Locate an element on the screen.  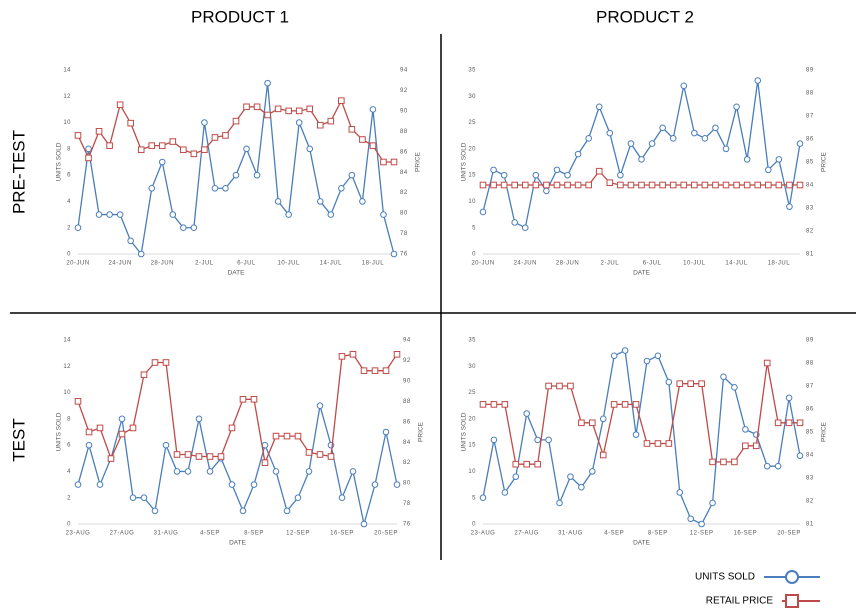
y-tick-label: 25 is located at coordinates (472, 123).